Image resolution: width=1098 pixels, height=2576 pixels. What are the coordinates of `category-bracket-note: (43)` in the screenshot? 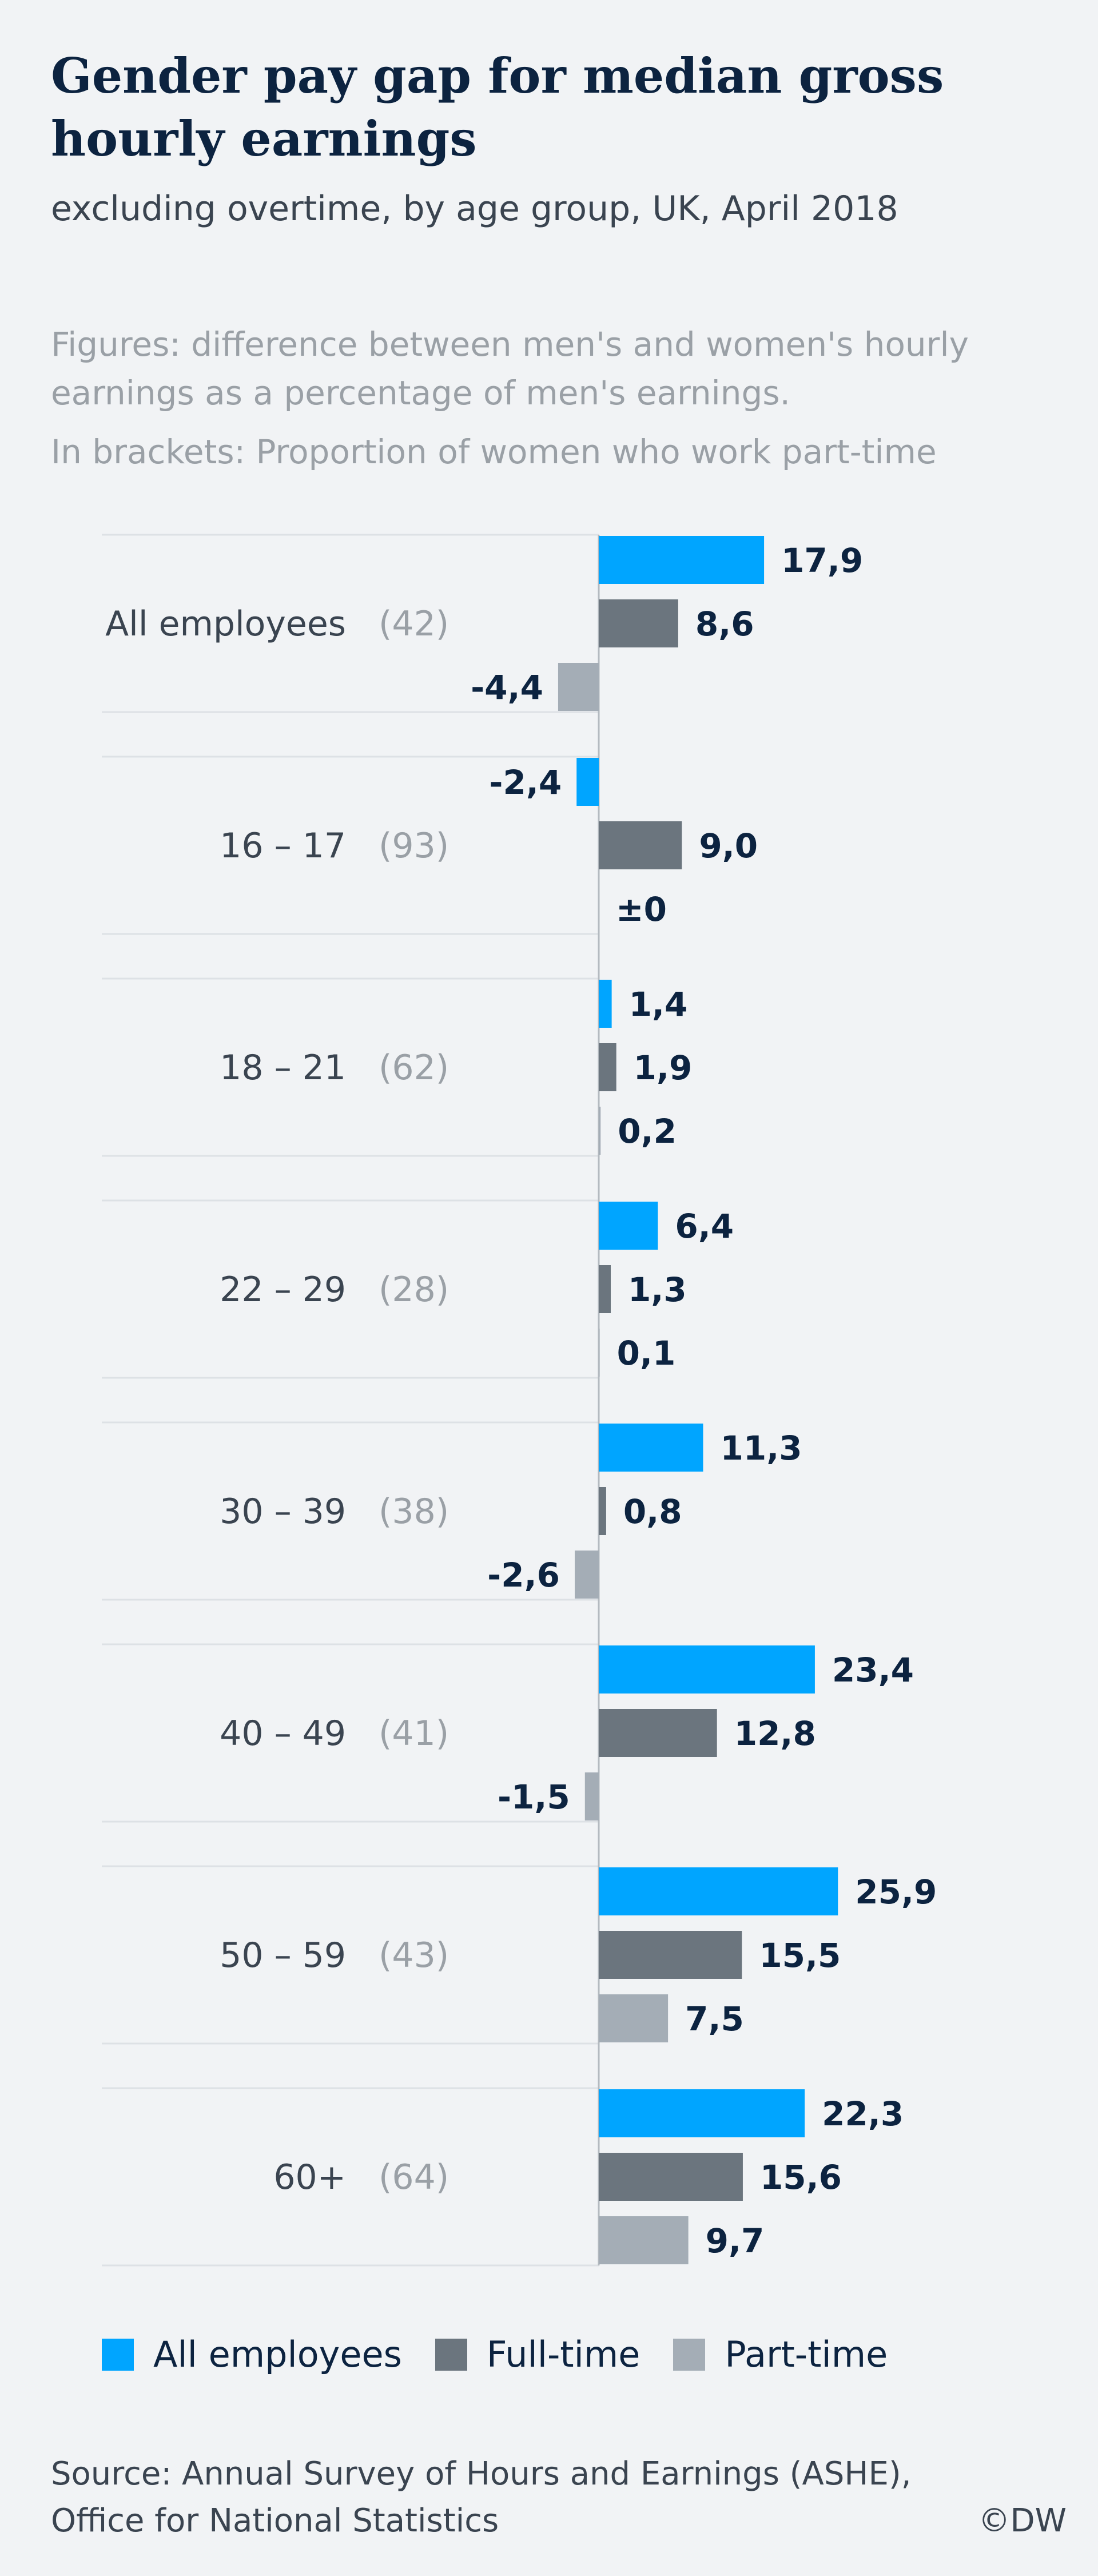 It's located at (414, 1955).